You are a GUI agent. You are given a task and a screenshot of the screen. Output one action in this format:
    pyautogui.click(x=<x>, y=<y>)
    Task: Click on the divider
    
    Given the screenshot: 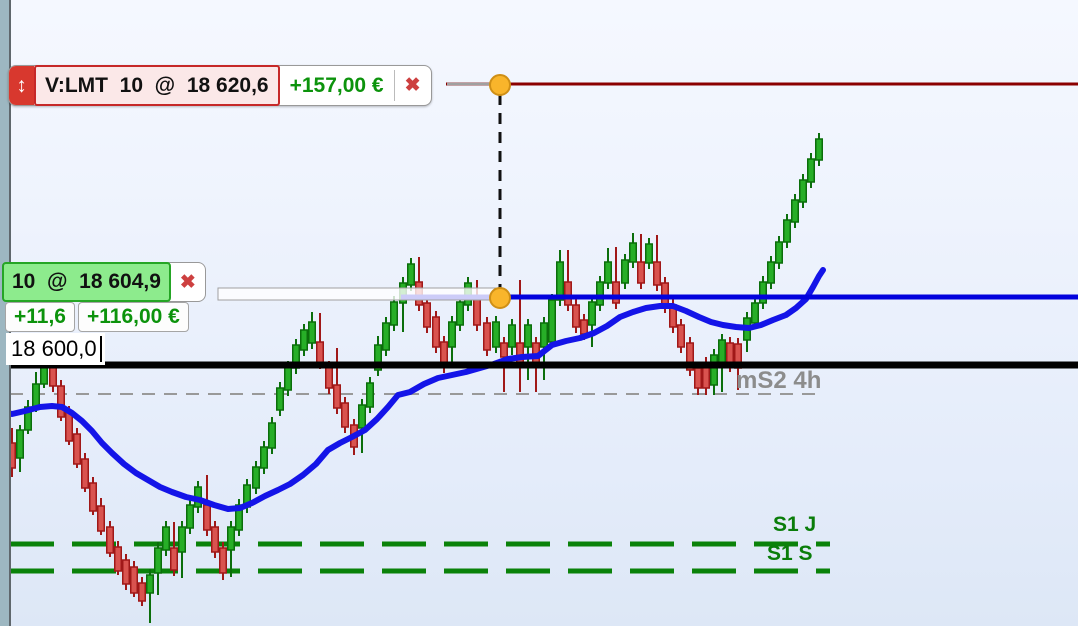 What is the action you would take?
    pyautogui.click(x=394, y=85)
    